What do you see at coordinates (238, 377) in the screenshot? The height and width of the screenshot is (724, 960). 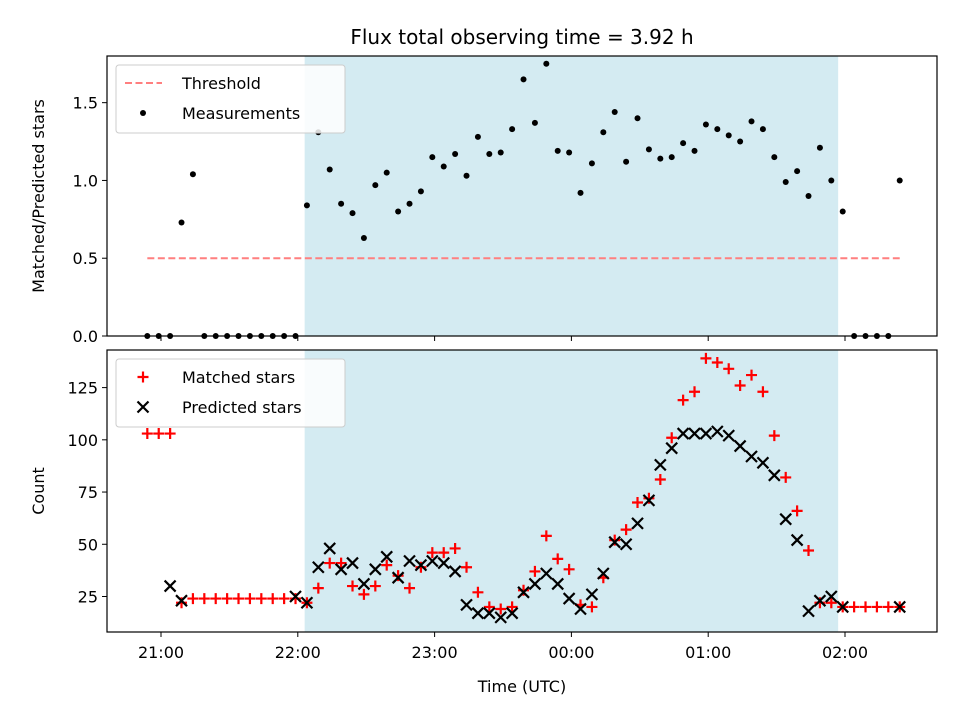 I see `legend-entry-label: Matched stars` at bounding box center [238, 377].